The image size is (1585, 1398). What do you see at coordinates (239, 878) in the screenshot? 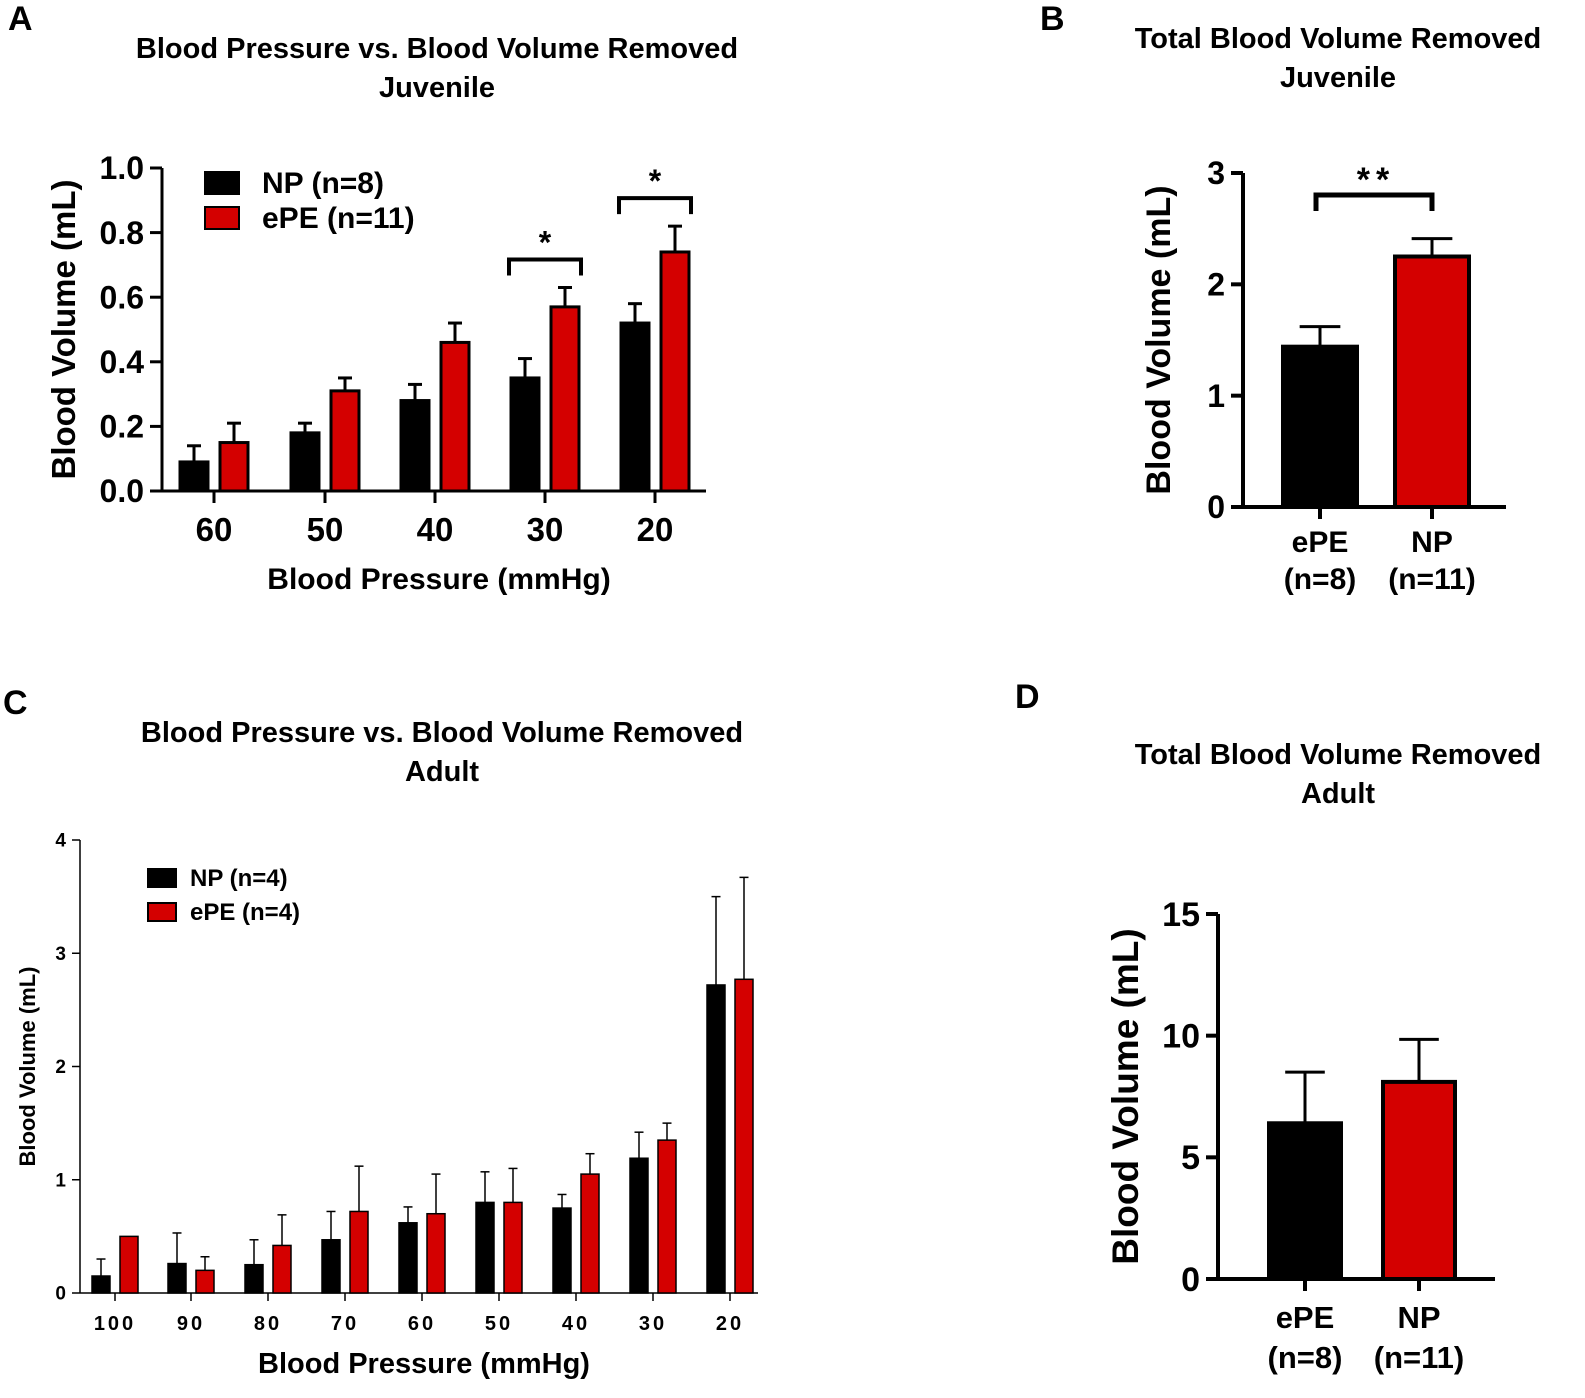
I see `legend-label-np: NP (n=4)` at bounding box center [239, 878].